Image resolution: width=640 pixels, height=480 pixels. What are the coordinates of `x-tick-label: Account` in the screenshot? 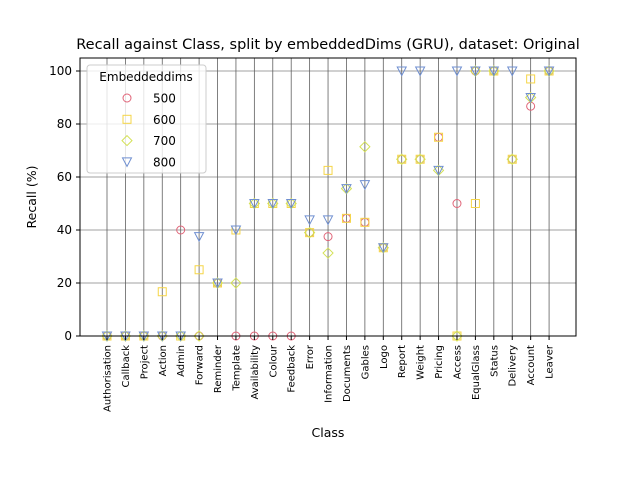 It's located at (531, 365).